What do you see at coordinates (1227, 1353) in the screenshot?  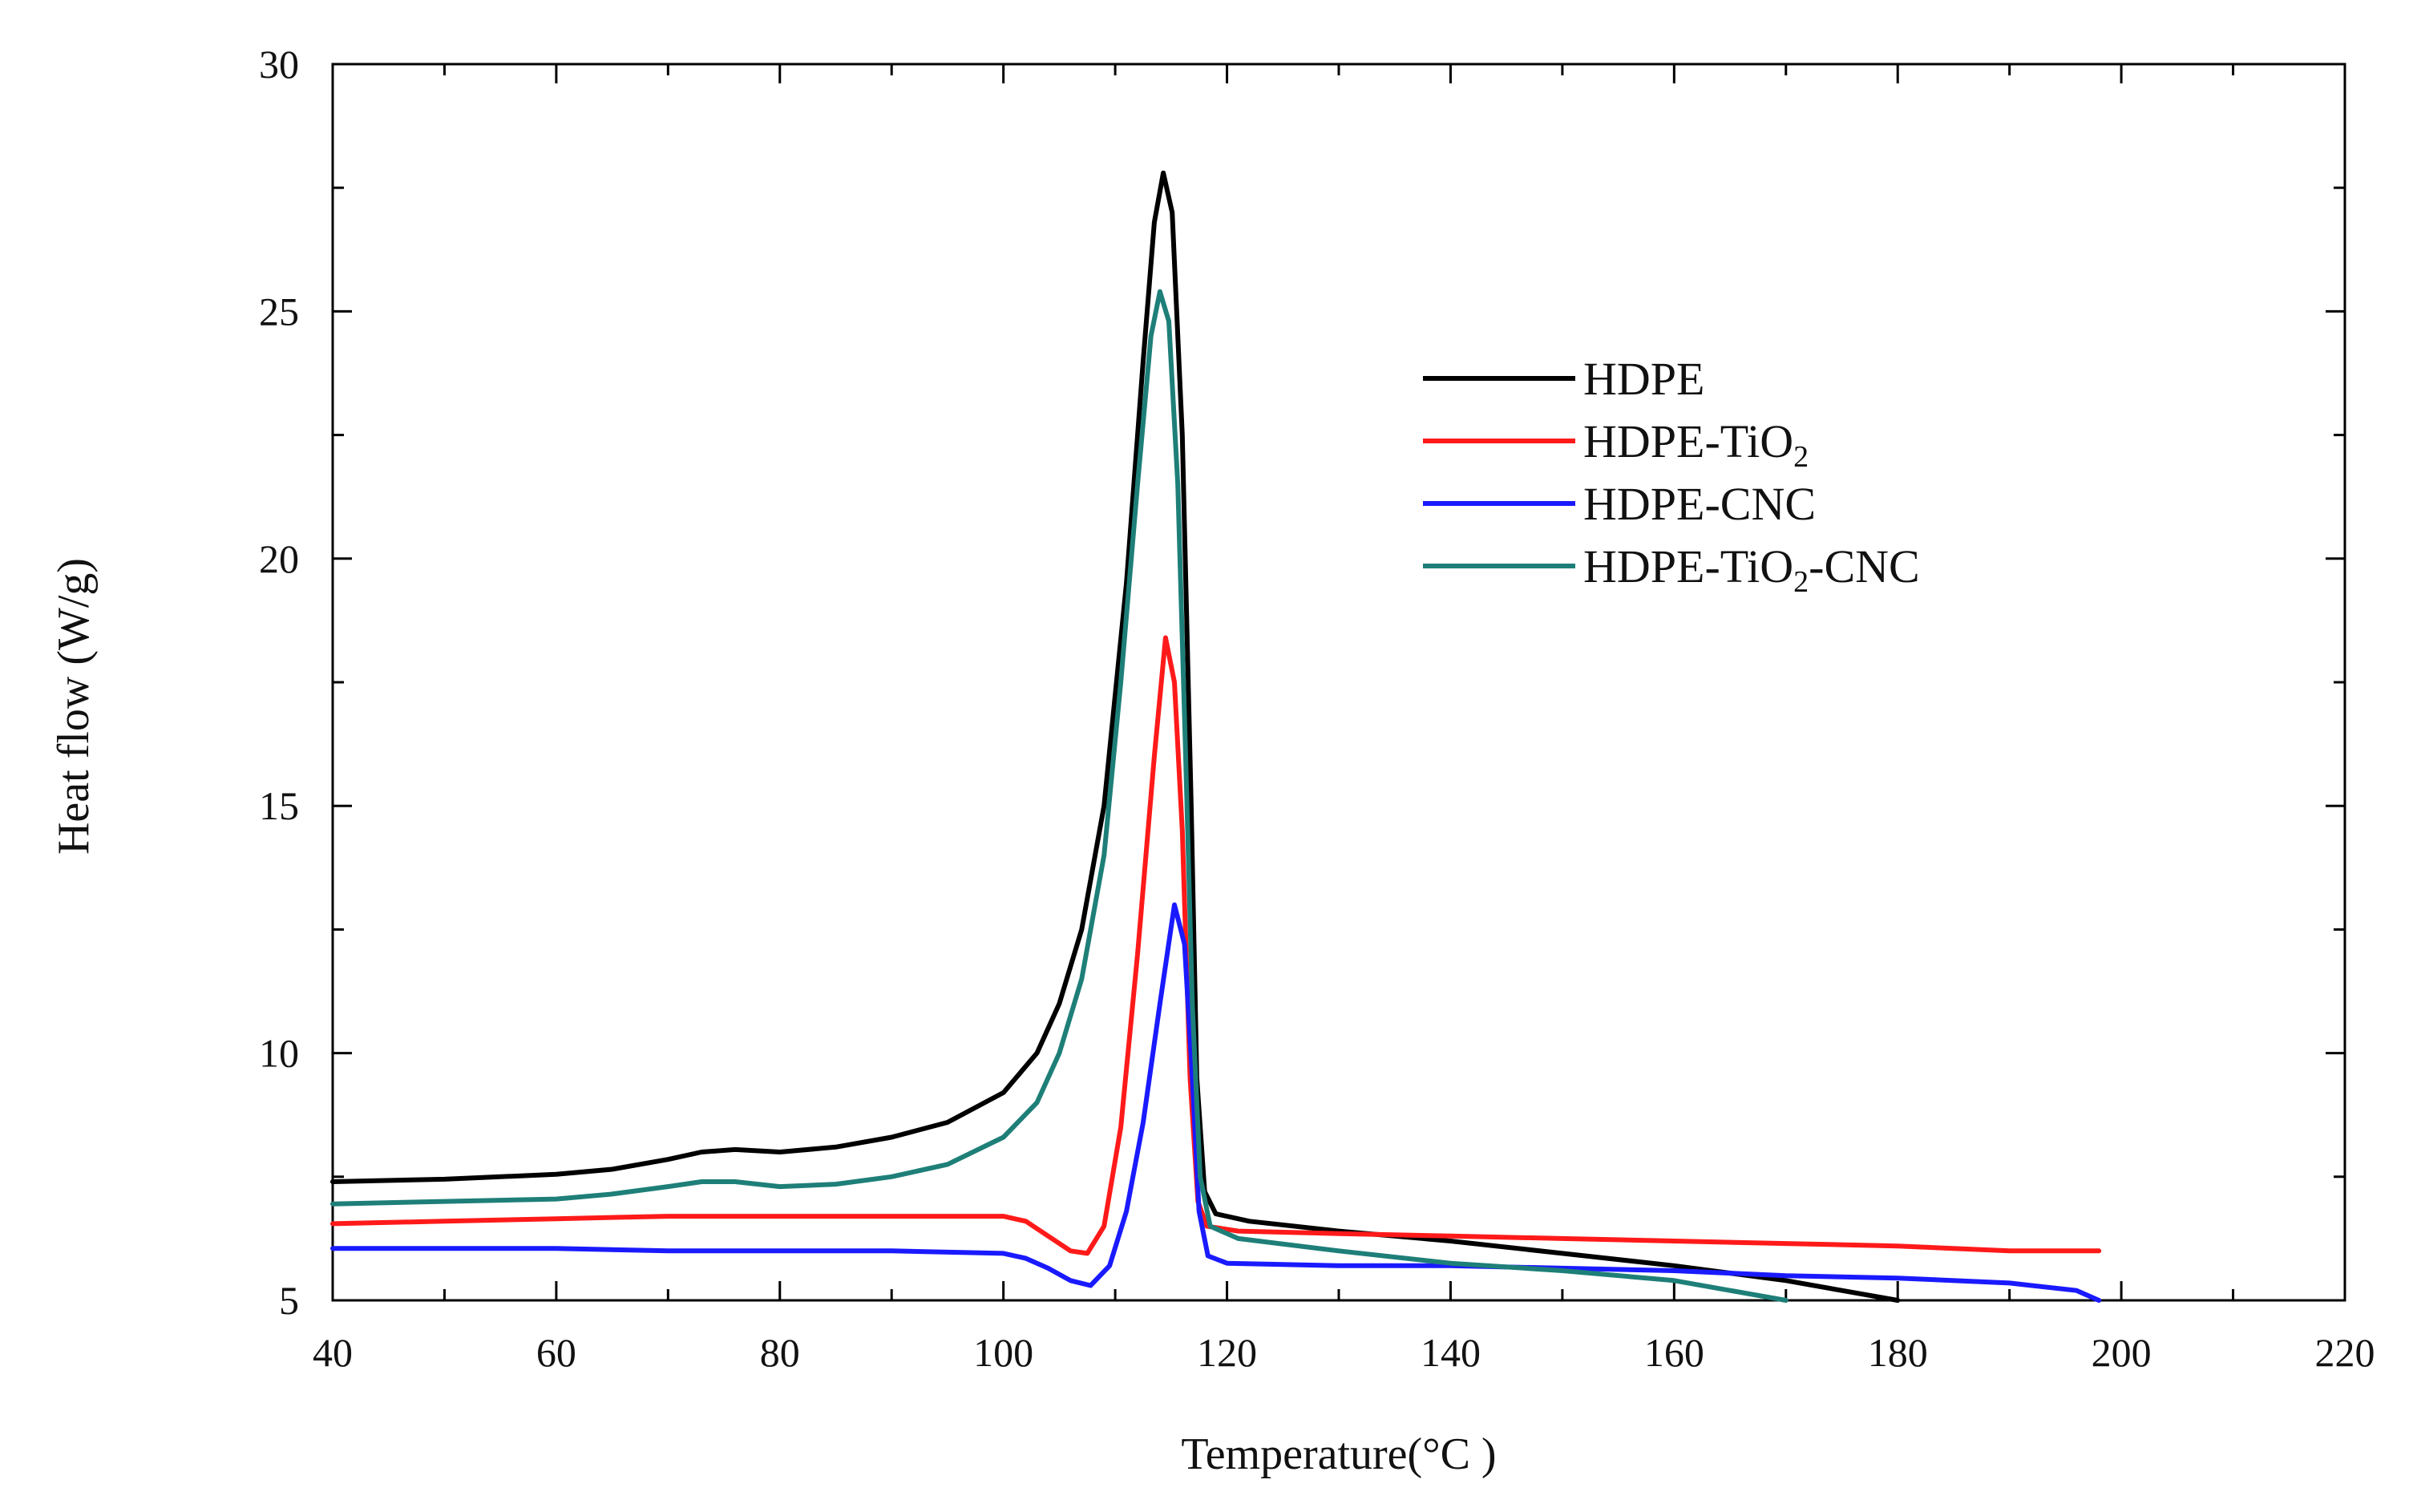 I see `x-tick-label: 120` at bounding box center [1227, 1353].